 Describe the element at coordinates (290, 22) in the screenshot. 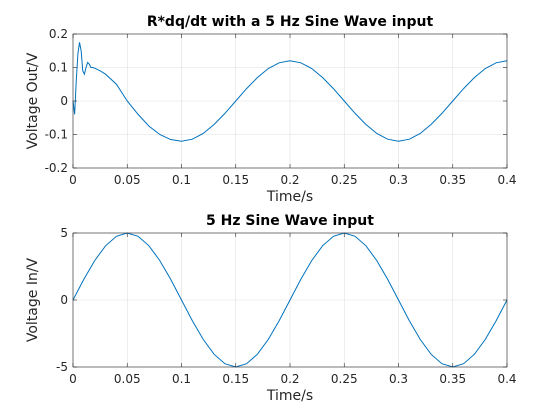

I see `chart-title: R*dq/dt with a 5 Hz Sine Wave input` at that location.